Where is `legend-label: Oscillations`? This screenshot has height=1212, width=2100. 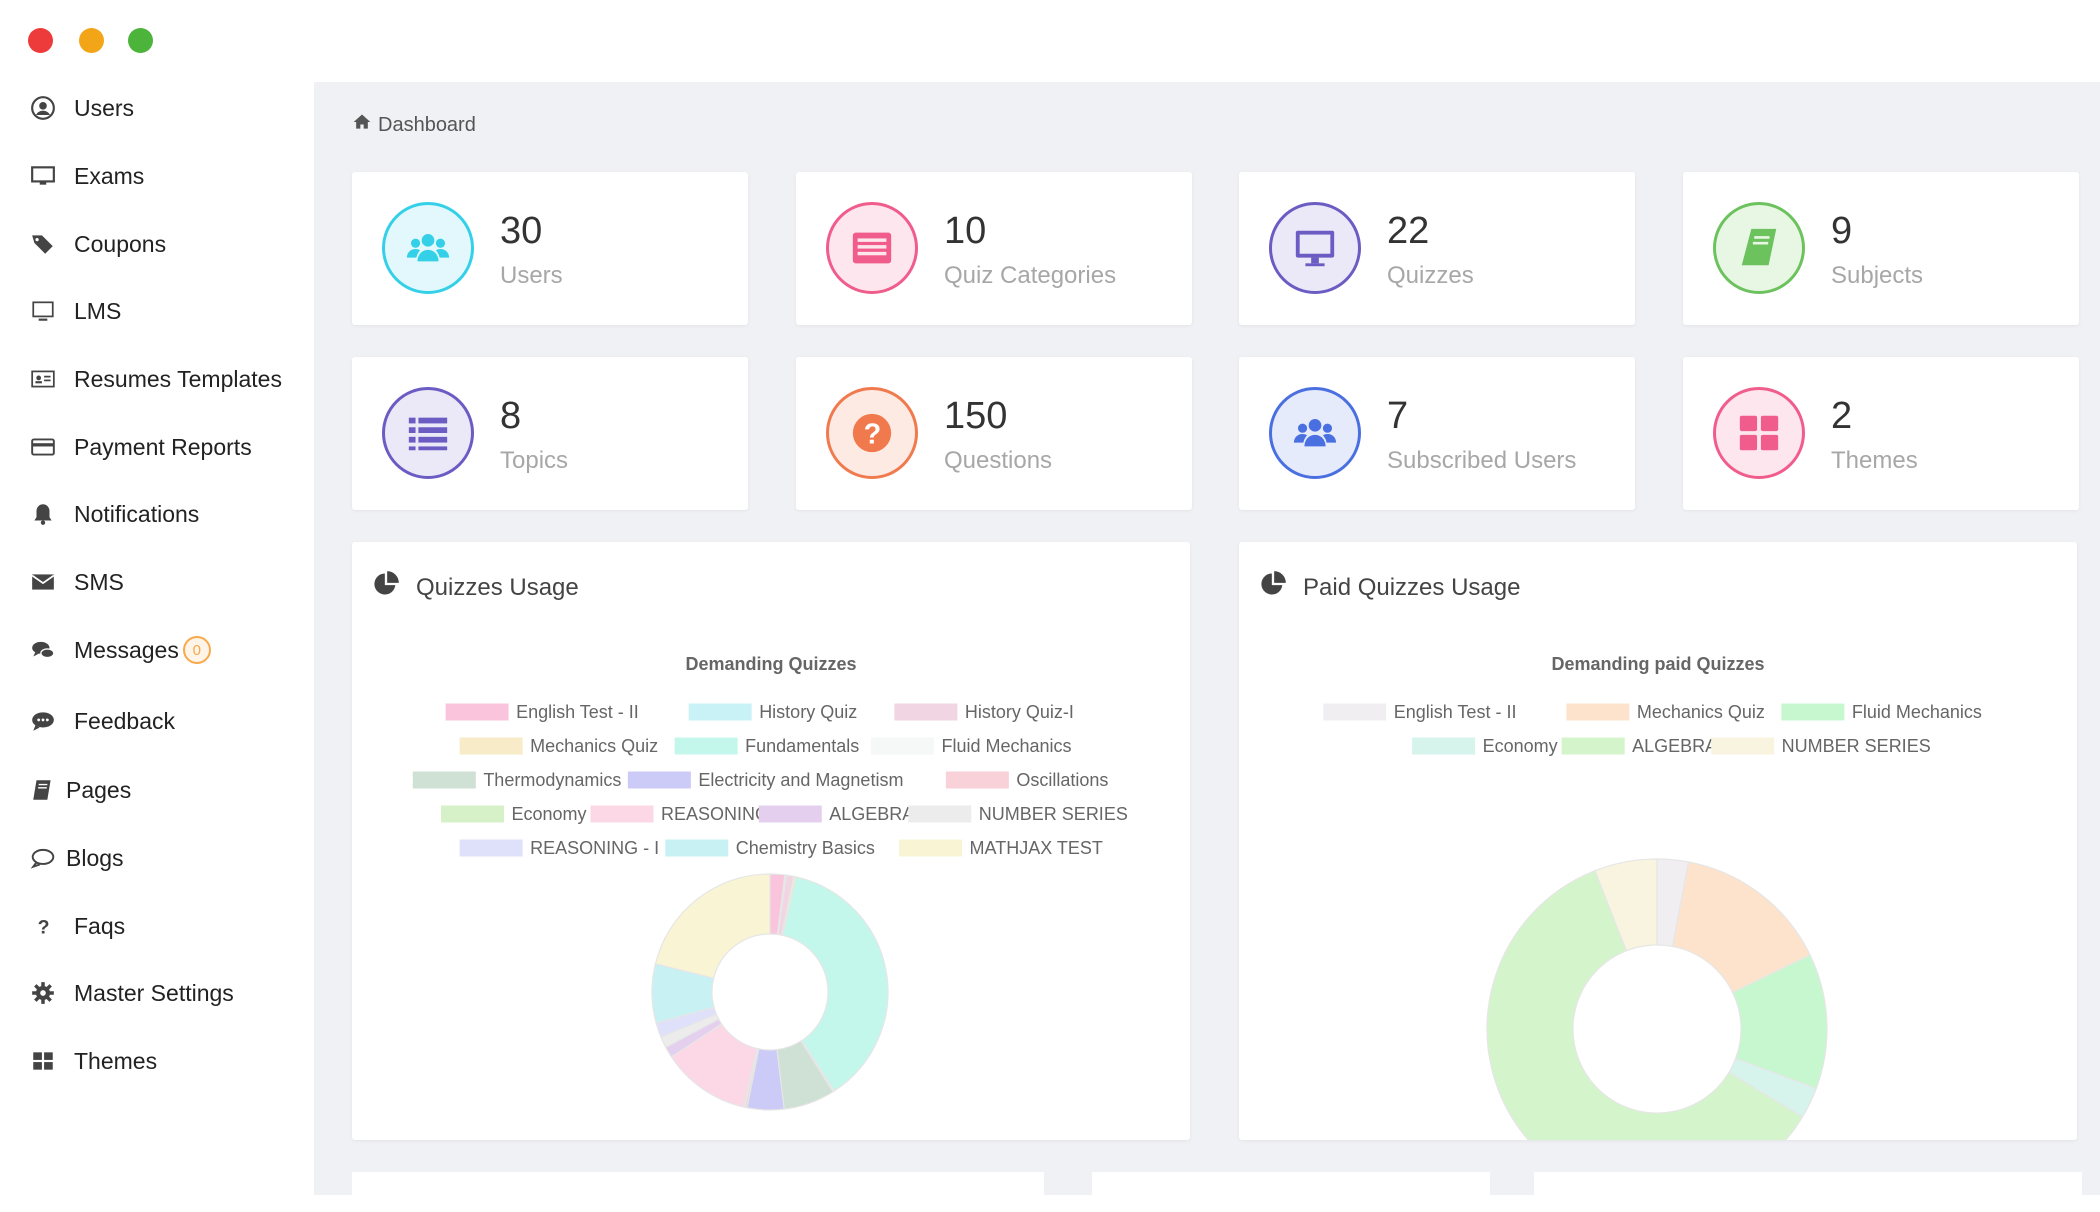 legend-label: Oscillations is located at coordinates (1062, 780).